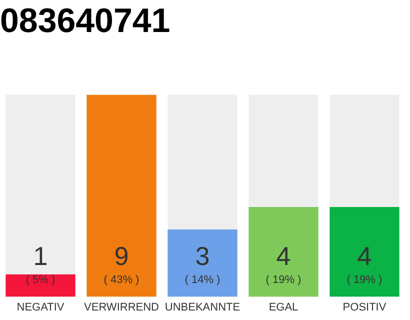 This screenshot has width=410, height=320. What do you see at coordinates (202, 307) in the screenshot?
I see `x-tick-label: UNBEKANNTE` at bounding box center [202, 307].